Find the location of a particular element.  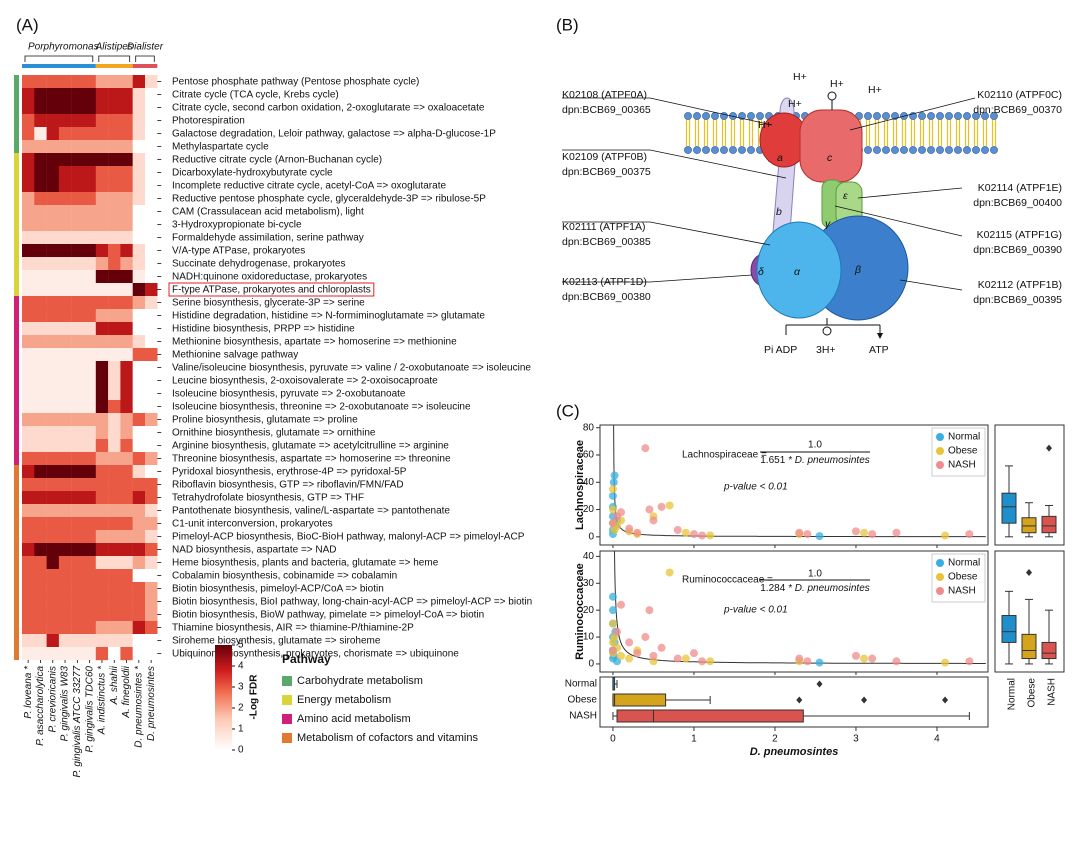

y-tick-label: 10 is located at coordinates (589, 637).